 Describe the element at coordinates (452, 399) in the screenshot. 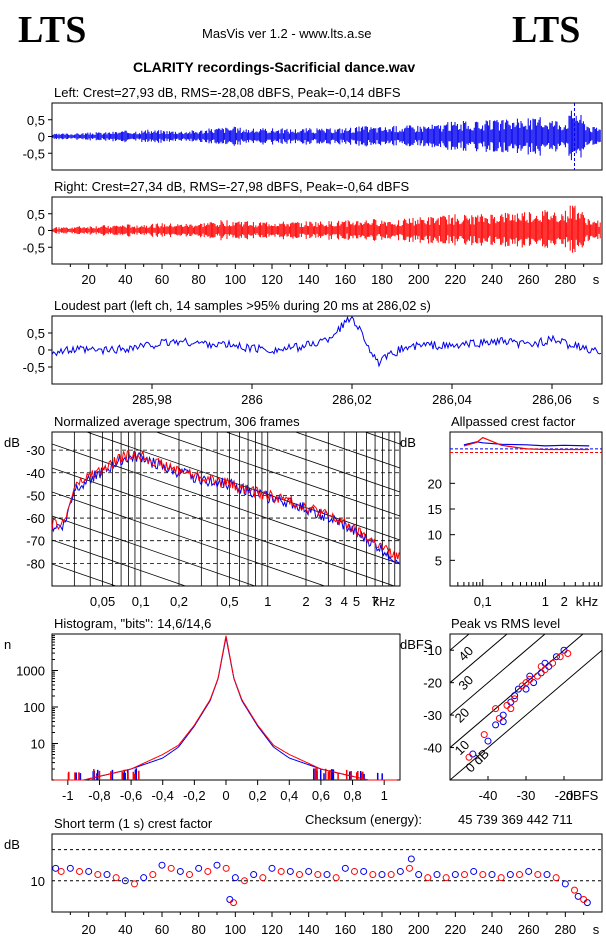

I see `loudest-xtick-label-3: 286,04` at that location.